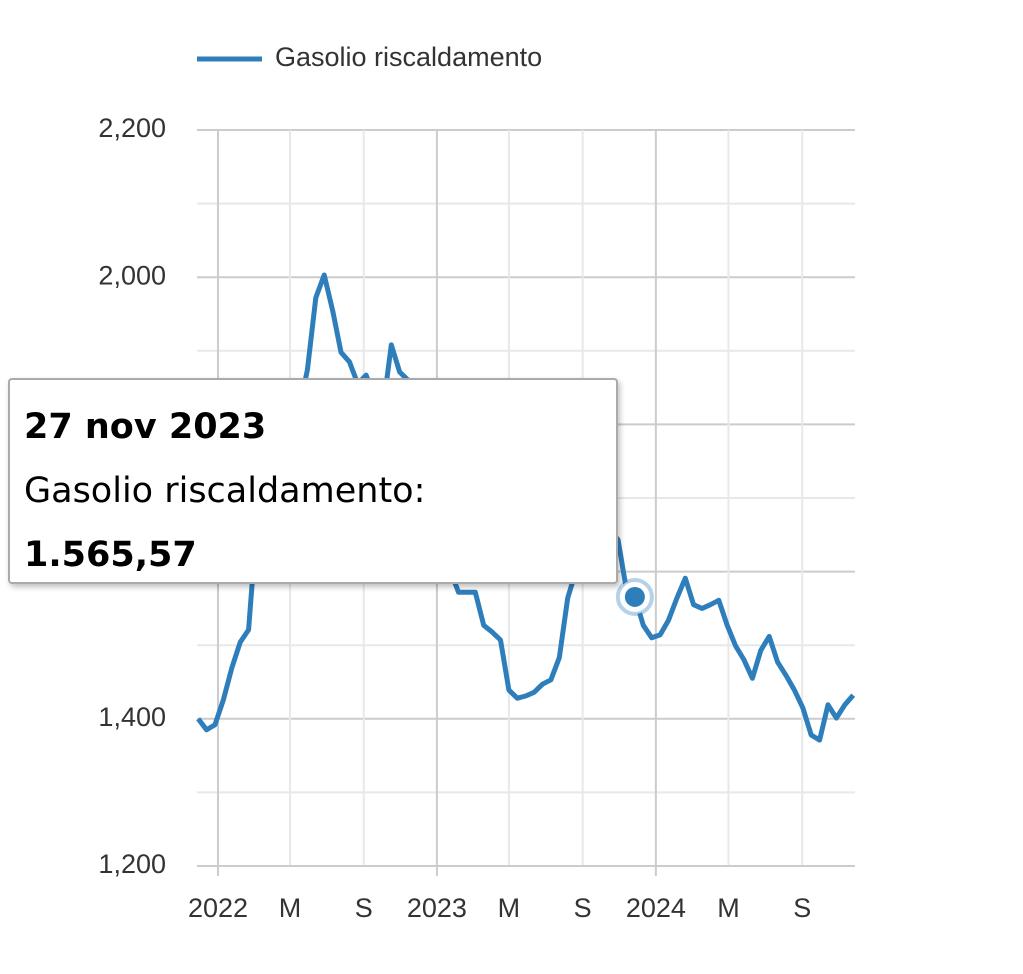  Describe the element at coordinates (218, 908) in the screenshot. I see `x-tick-label: 2022` at that location.